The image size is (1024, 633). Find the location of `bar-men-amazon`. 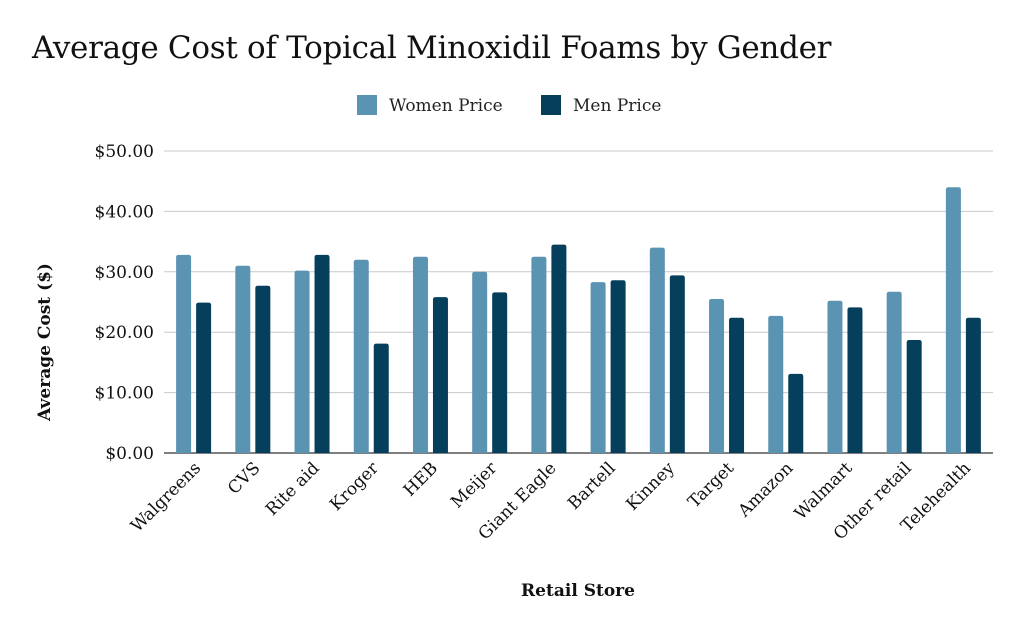

bar-men-amazon is located at coordinates (796, 413).